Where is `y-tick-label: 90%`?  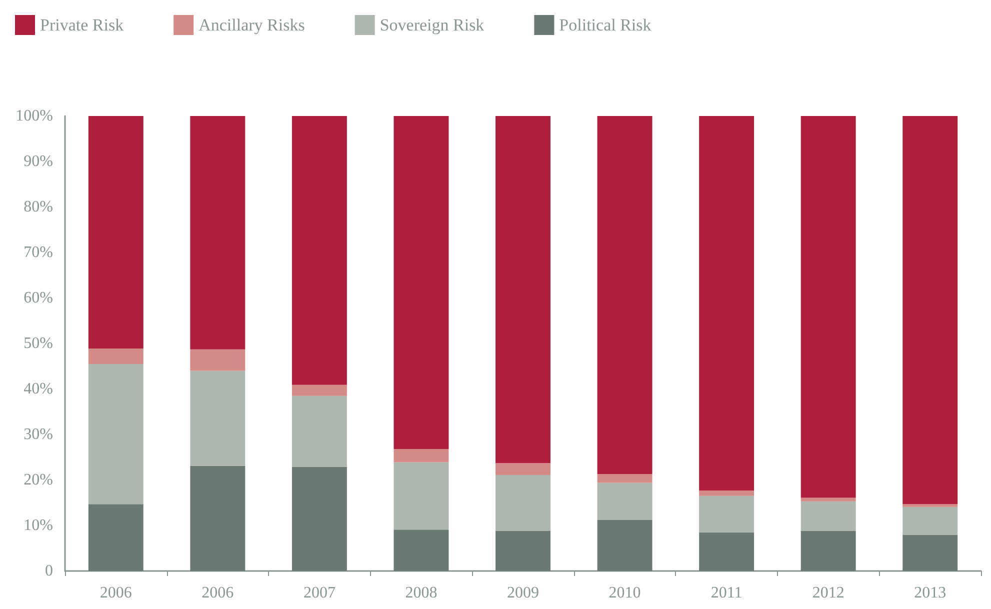
y-tick-label: 90% is located at coordinates (38, 161).